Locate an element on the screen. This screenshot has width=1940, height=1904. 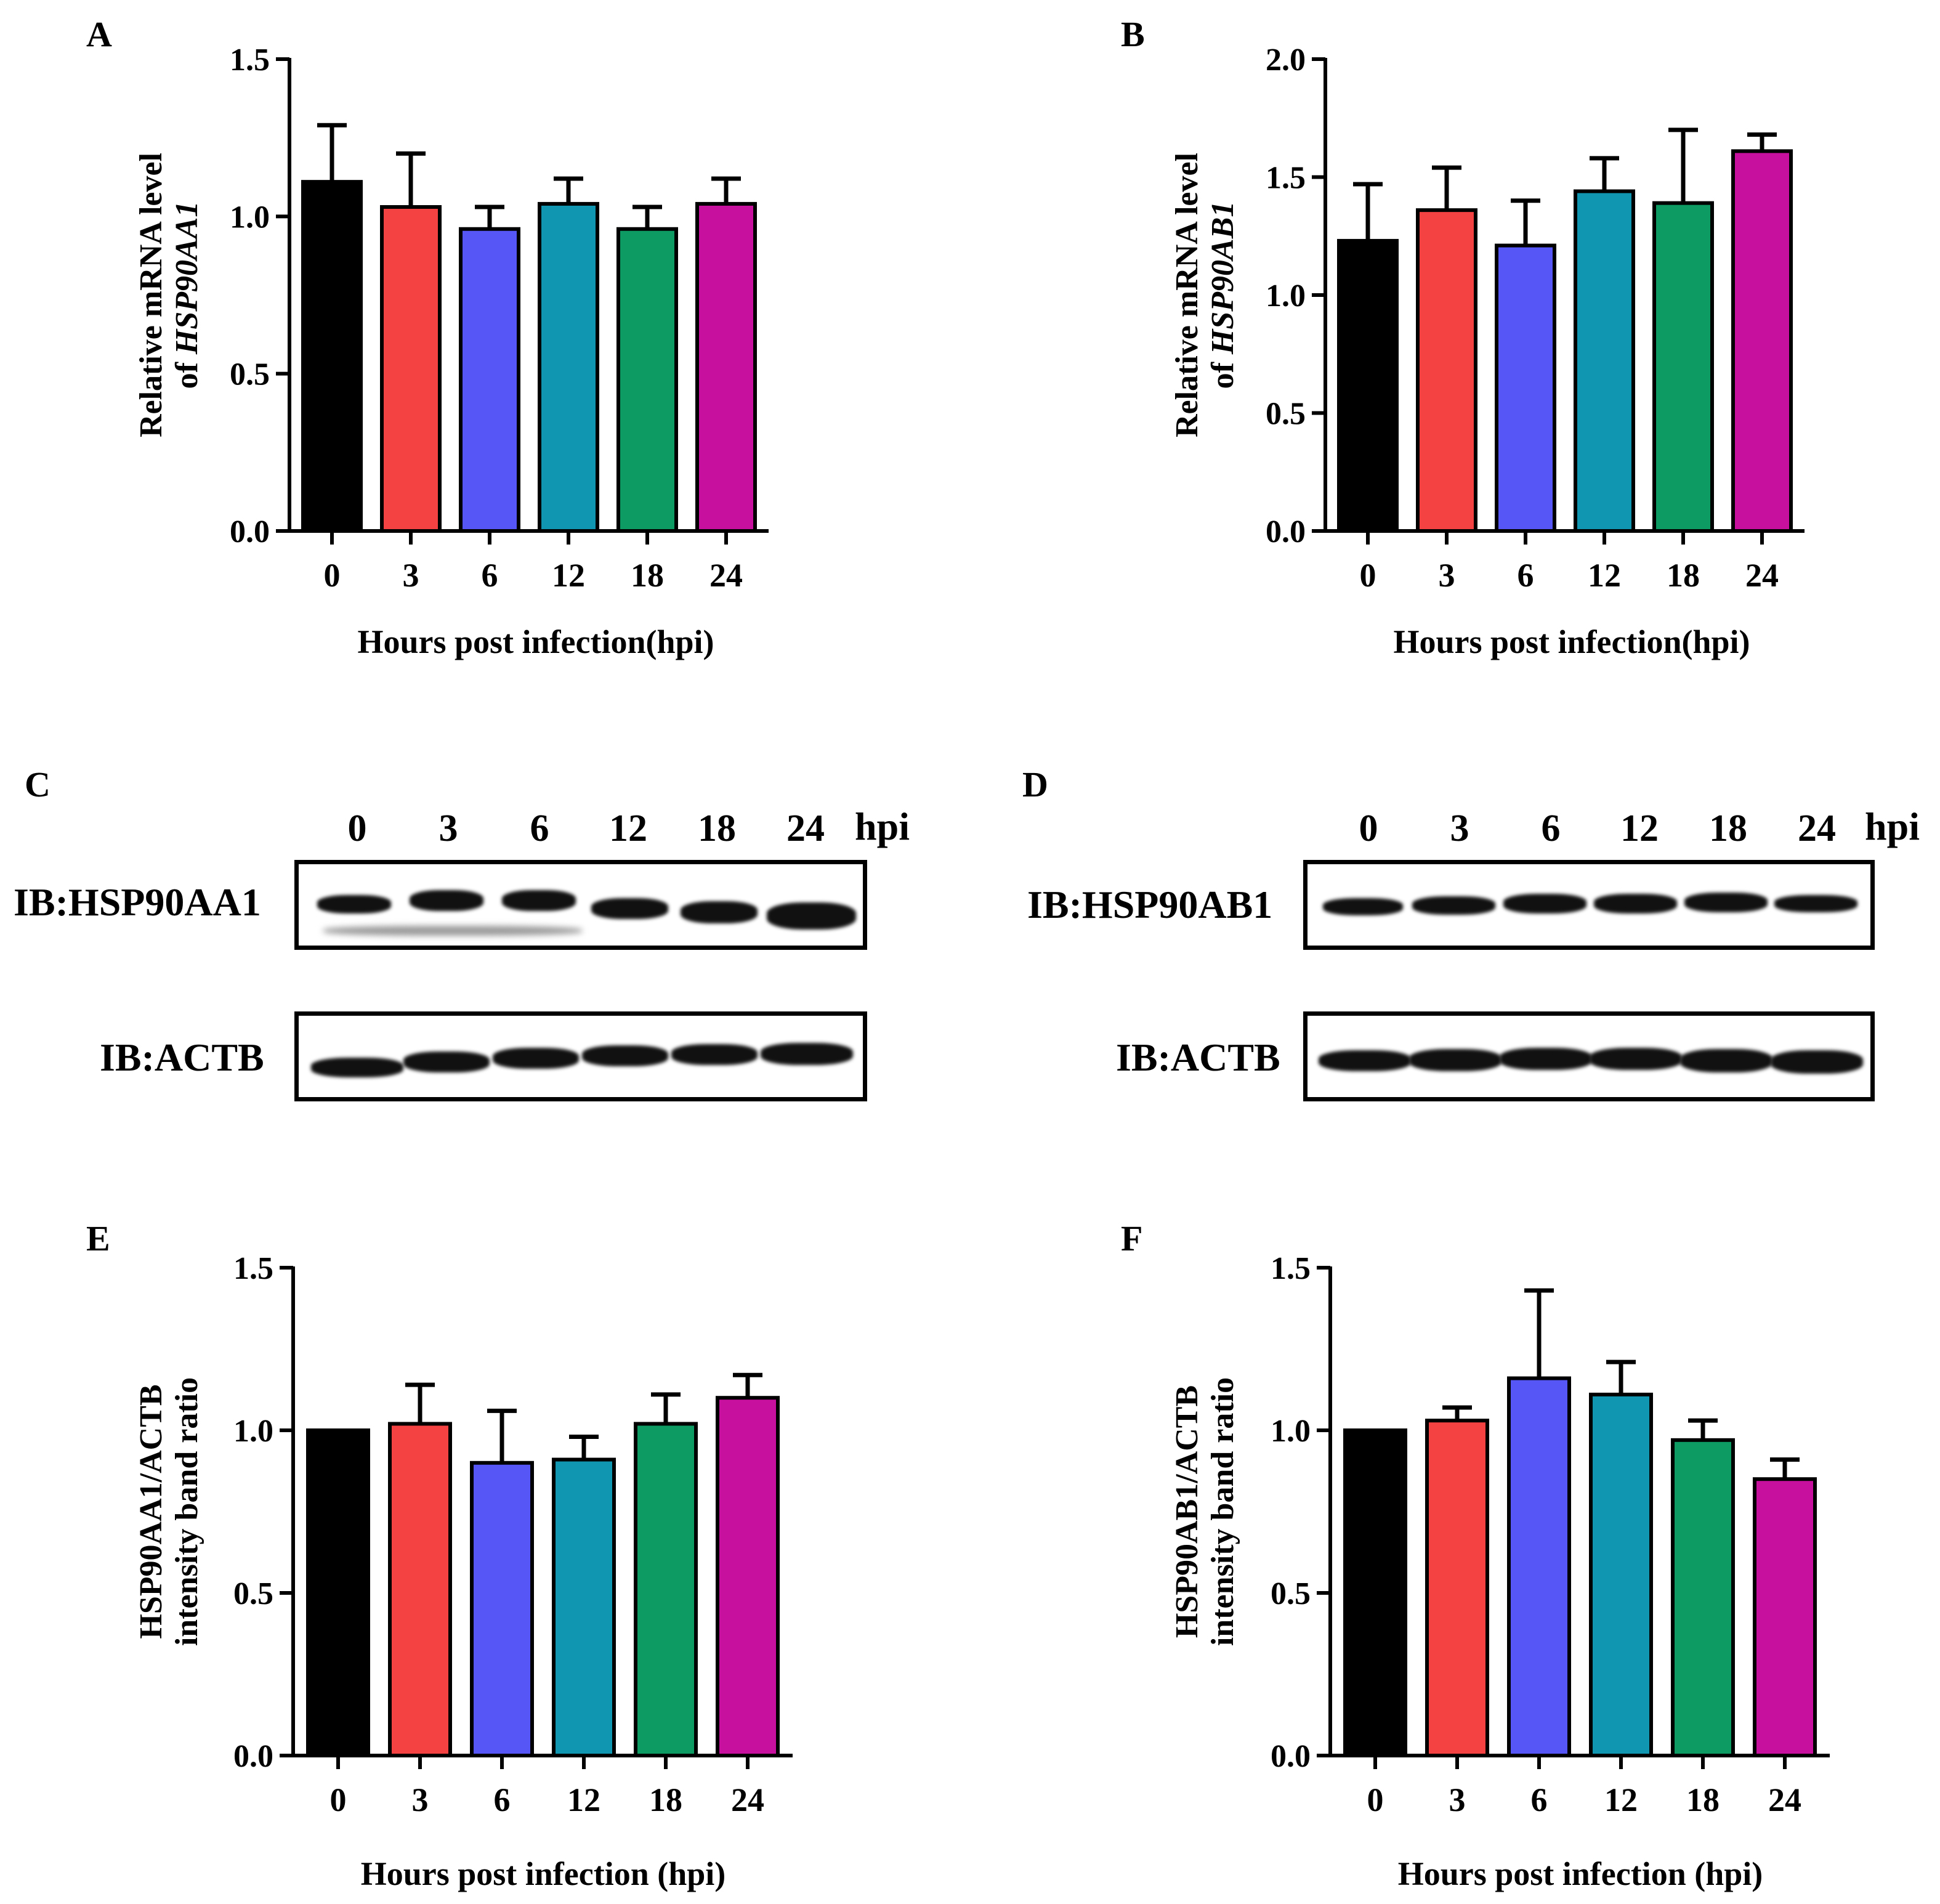
y-axis-title-gene: HSP90AA1 is located at coordinates (187, 278).